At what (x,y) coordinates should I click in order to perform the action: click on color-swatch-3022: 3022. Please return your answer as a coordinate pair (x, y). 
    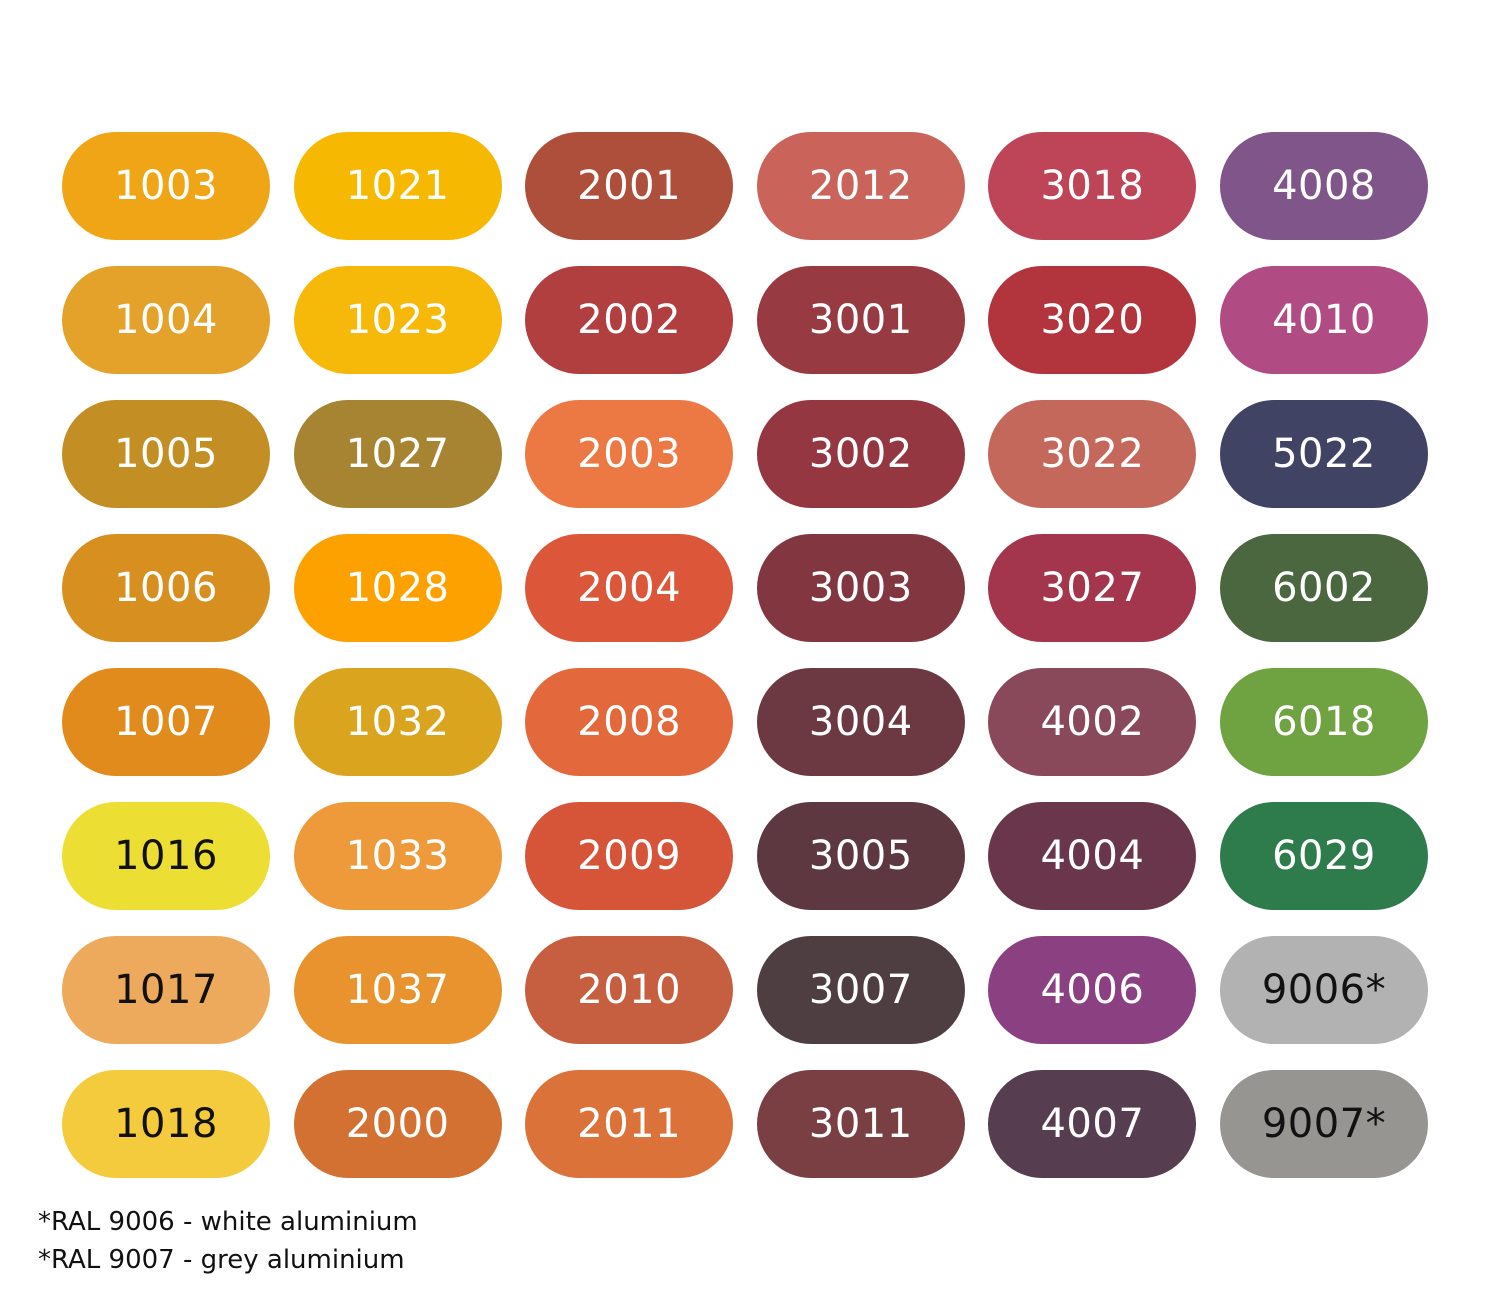
    Looking at the image, I should click on (1092, 454).